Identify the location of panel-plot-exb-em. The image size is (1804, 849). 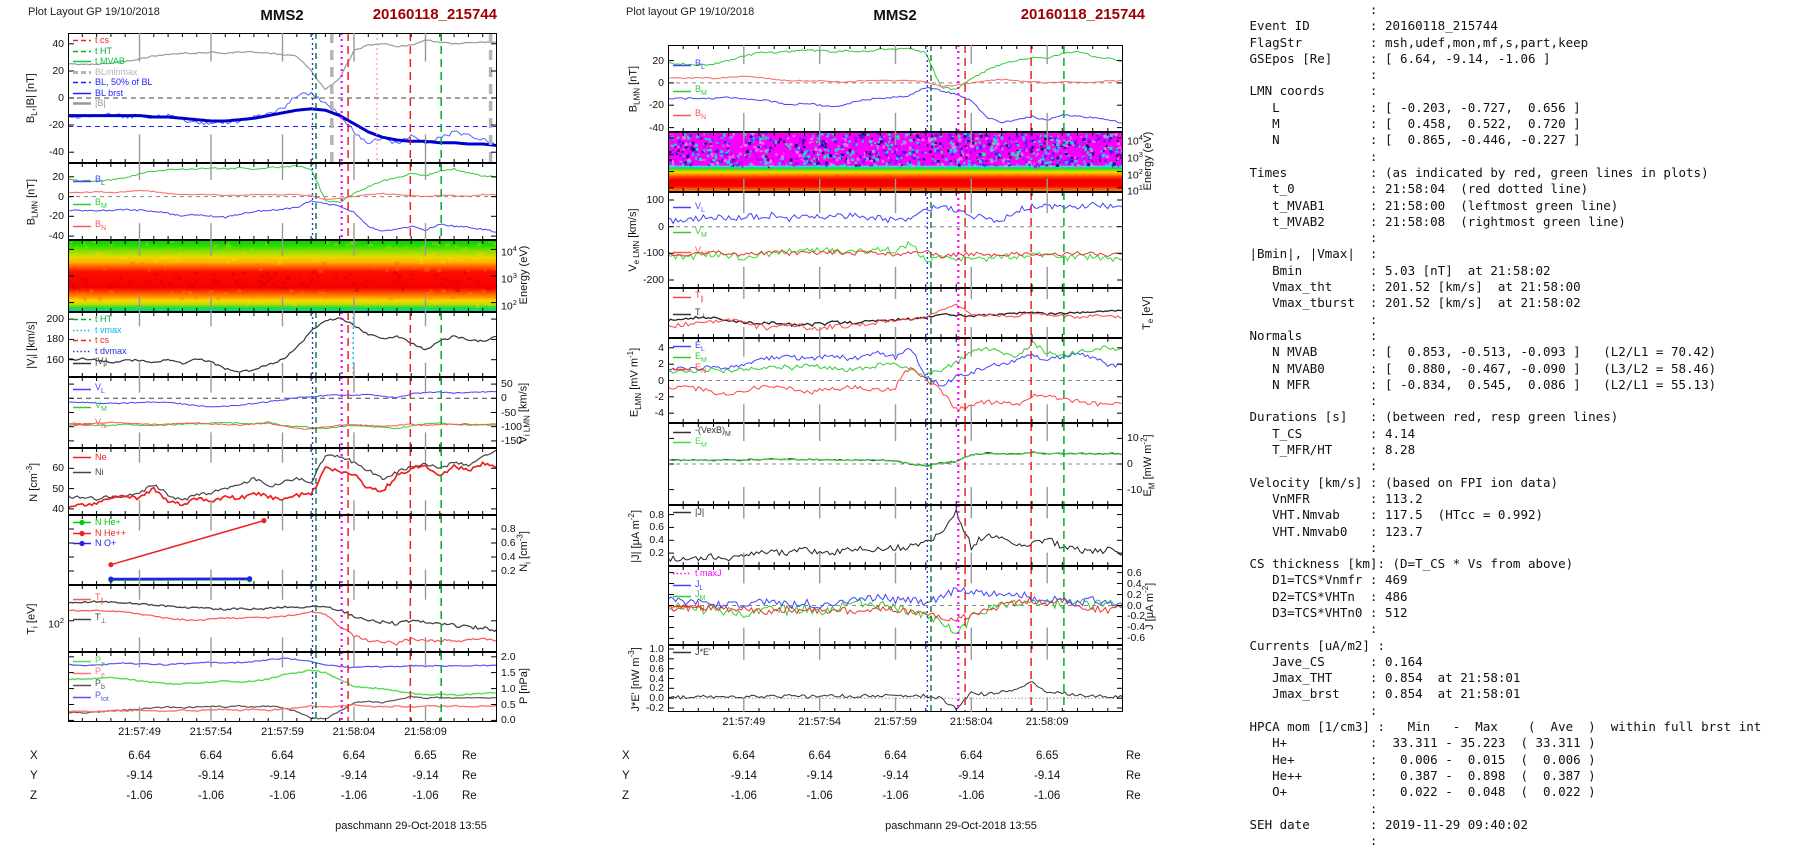
(895, 464).